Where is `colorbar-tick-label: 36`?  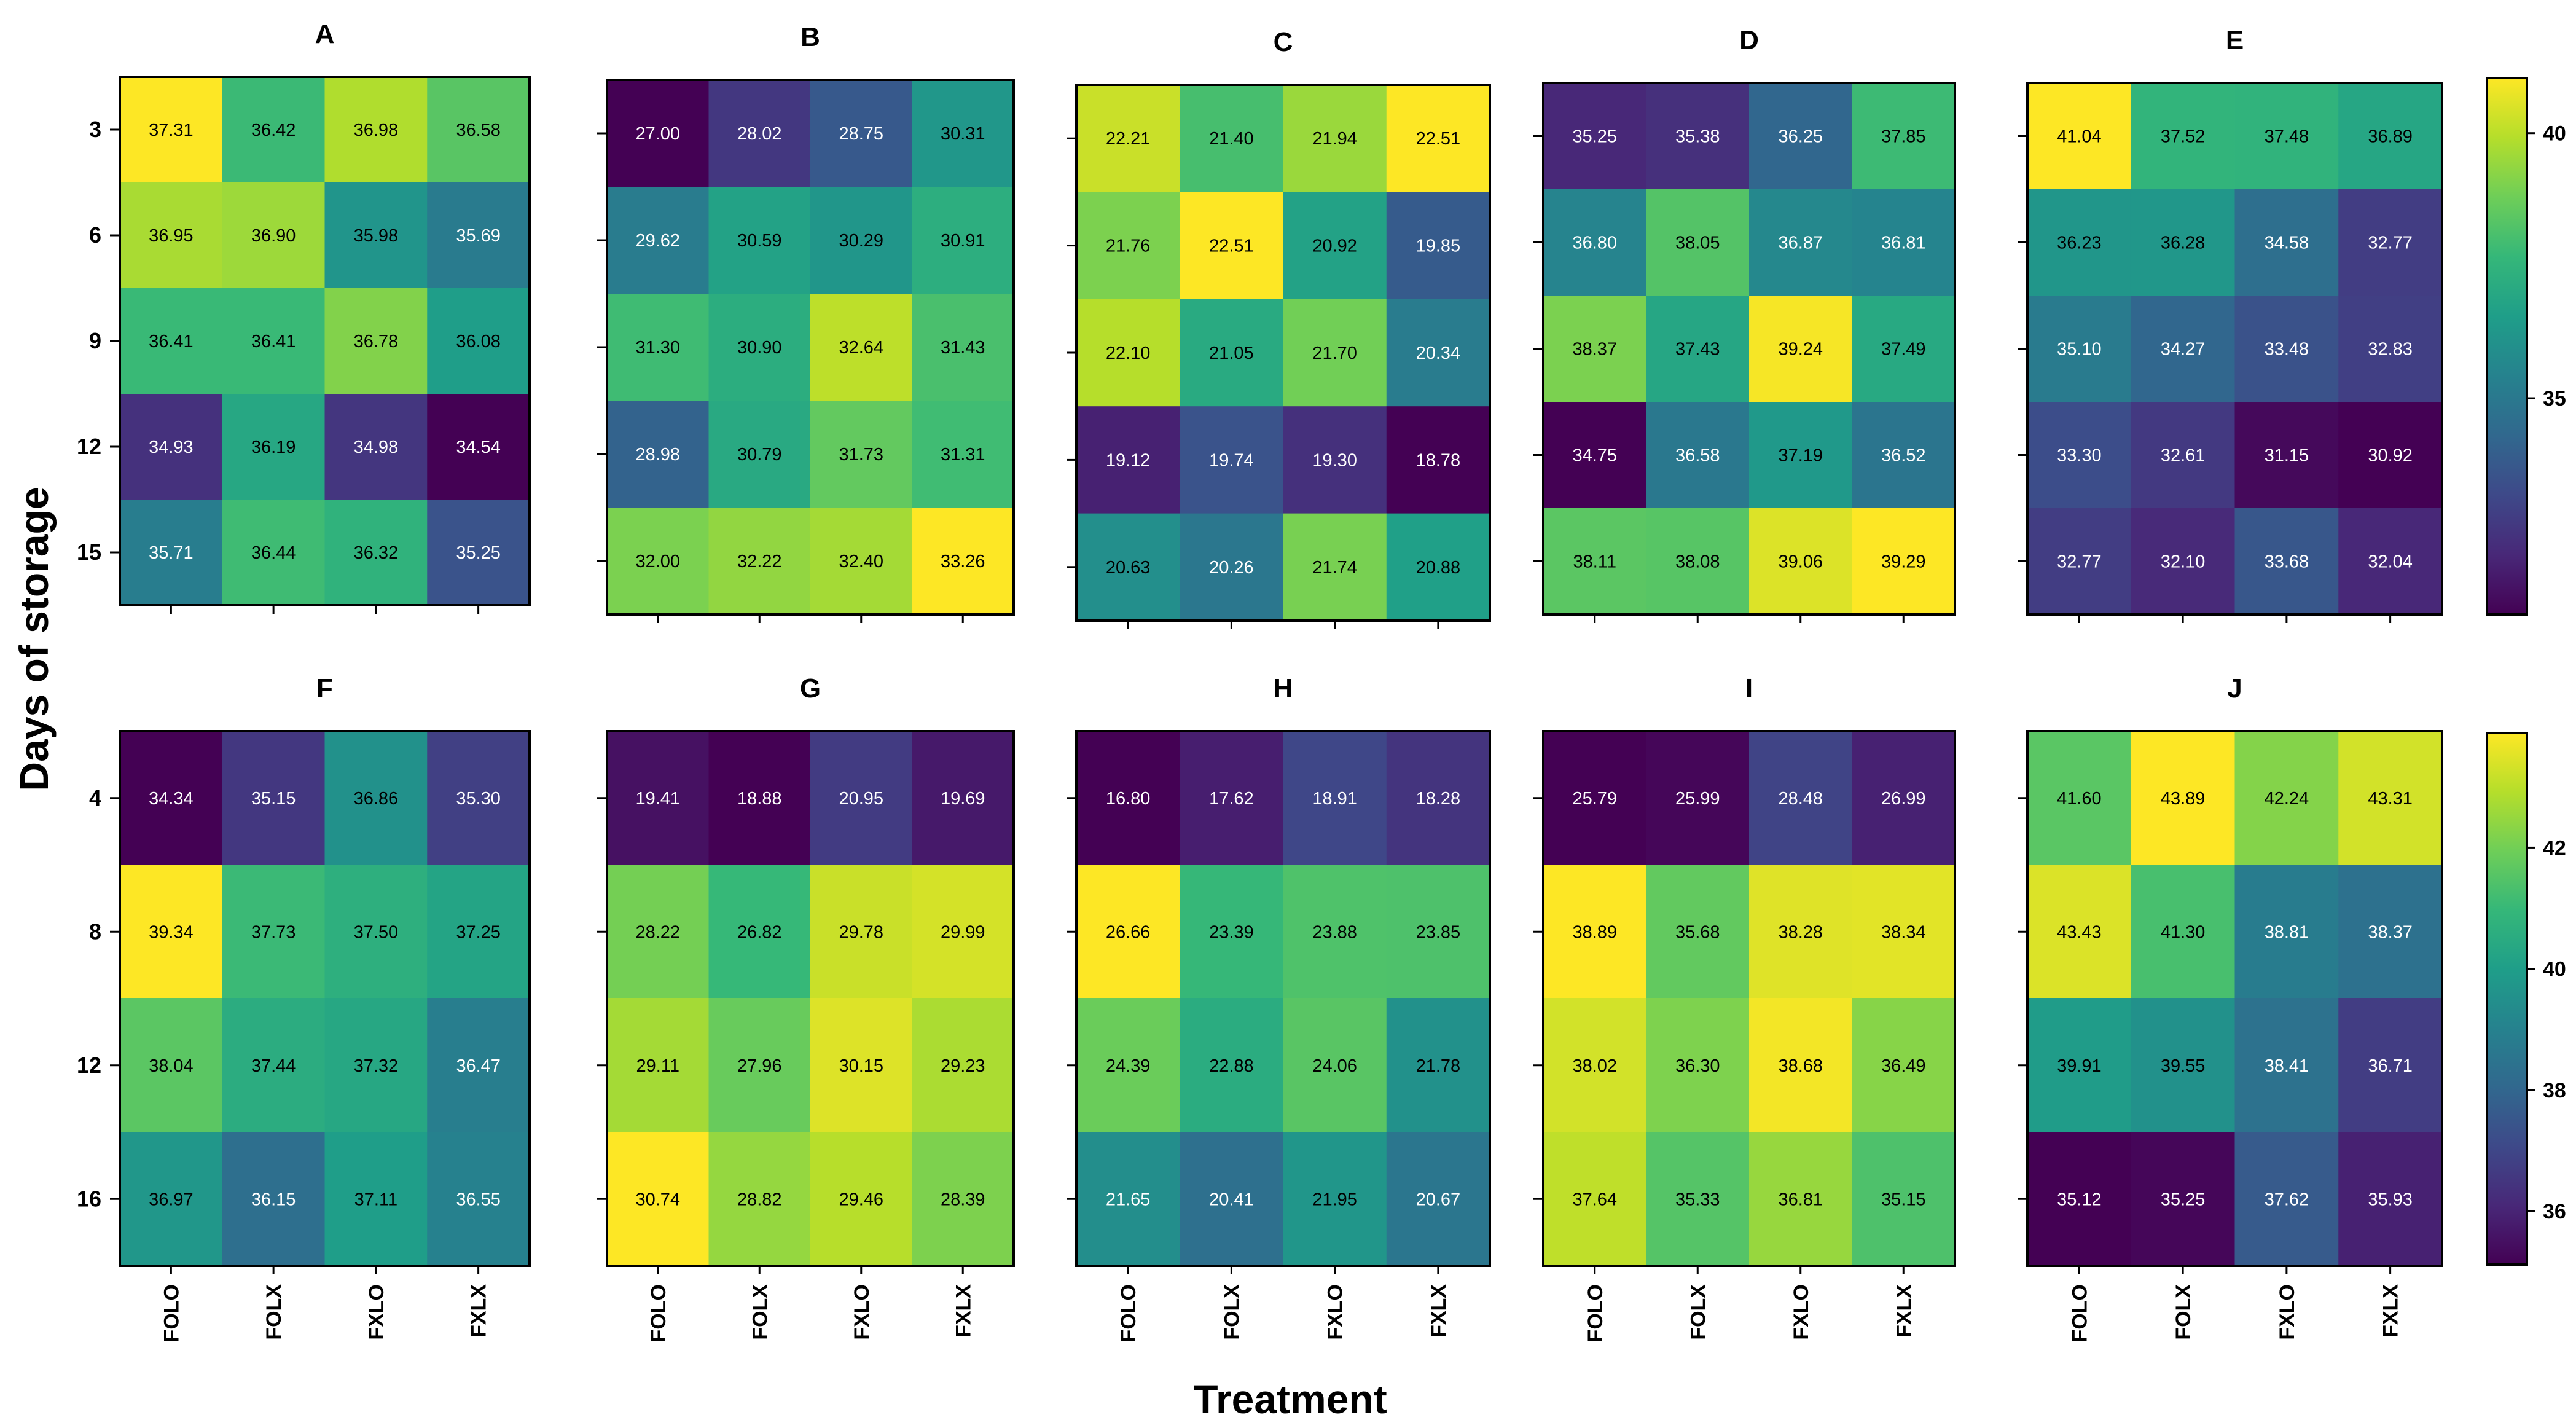
colorbar-tick-label: 36 is located at coordinates (2554, 1211).